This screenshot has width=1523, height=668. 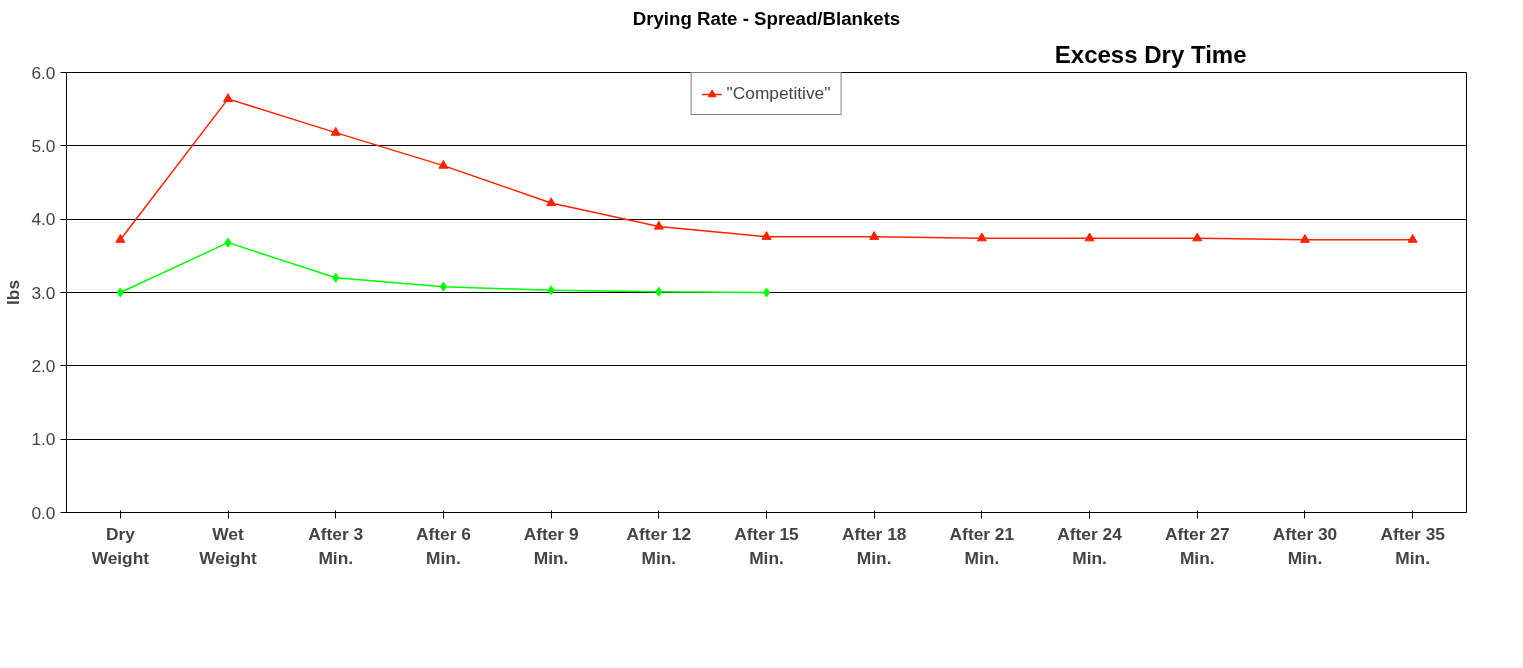 I want to click on y-tick-label: 6.0, so click(x=43, y=72).